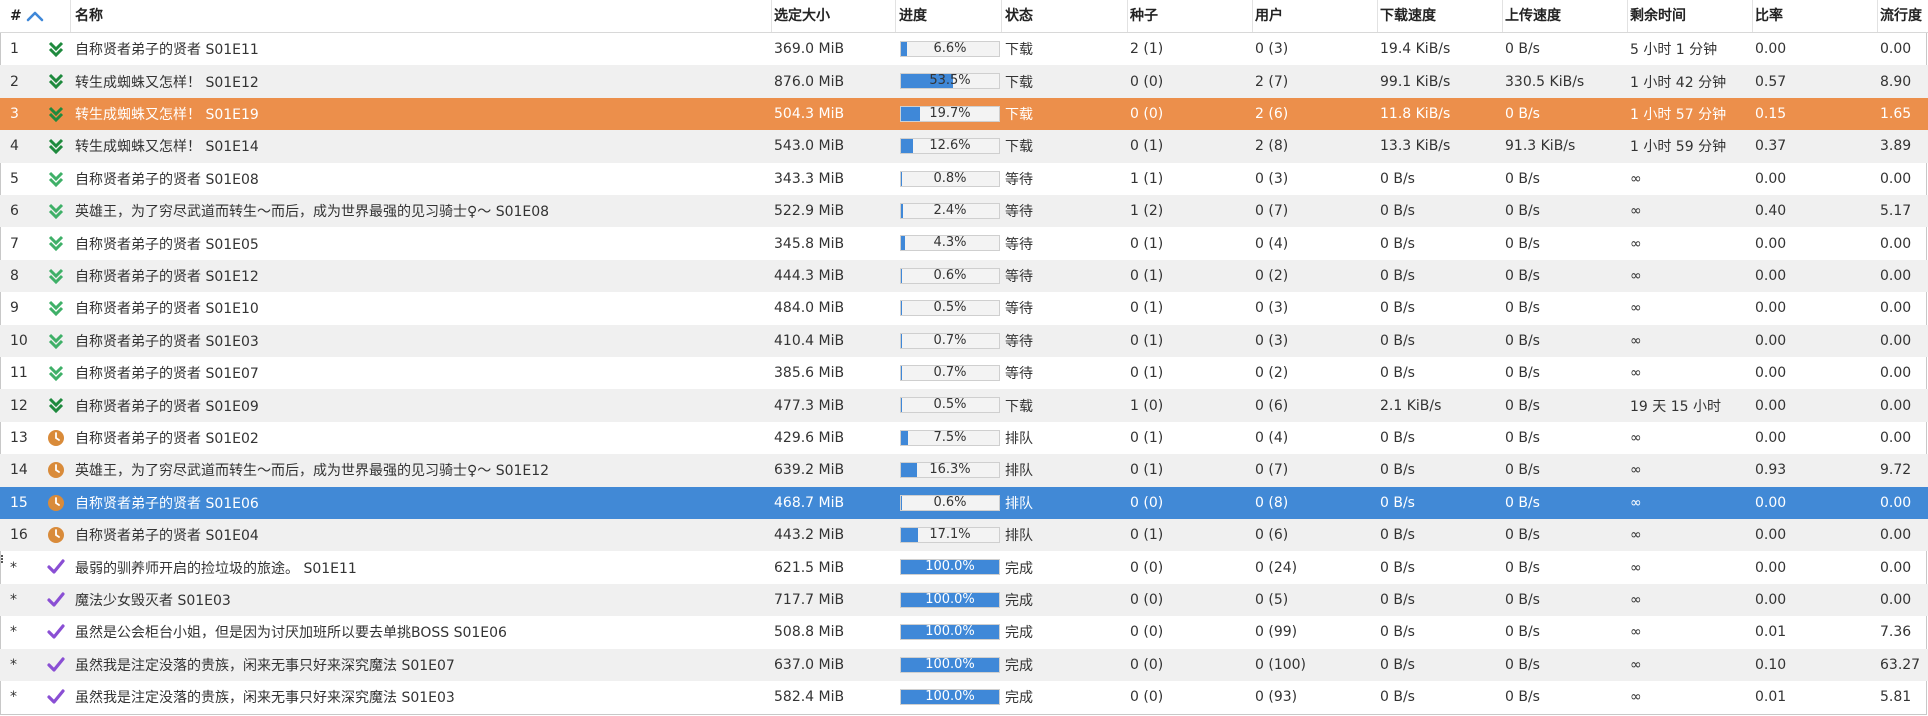 This screenshot has height=716, width=1928. Describe the element at coordinates (56, 470) in the screenshot. I see `queued-clock-icon` at that location.